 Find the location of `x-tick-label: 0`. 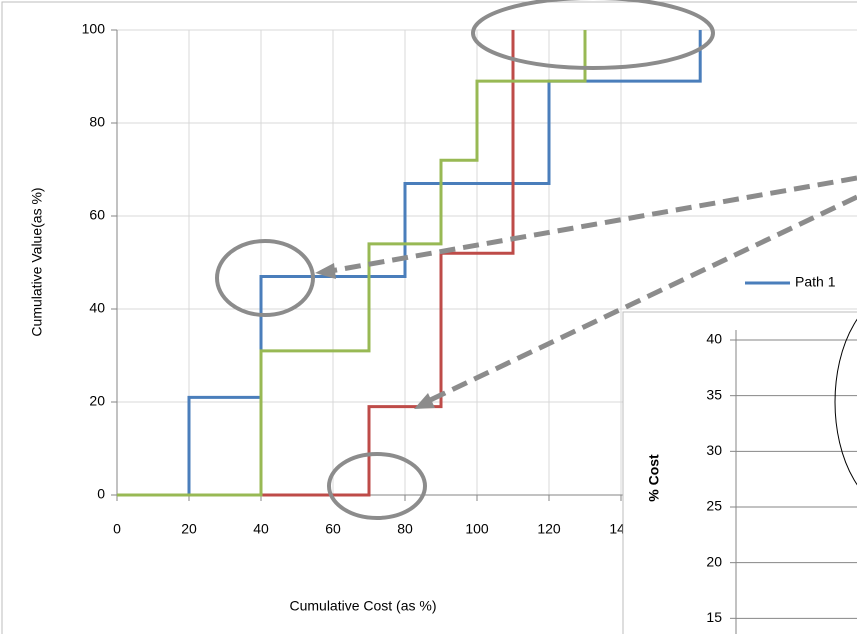

x-tick-label: 0 is located at coordinates (117, 529).